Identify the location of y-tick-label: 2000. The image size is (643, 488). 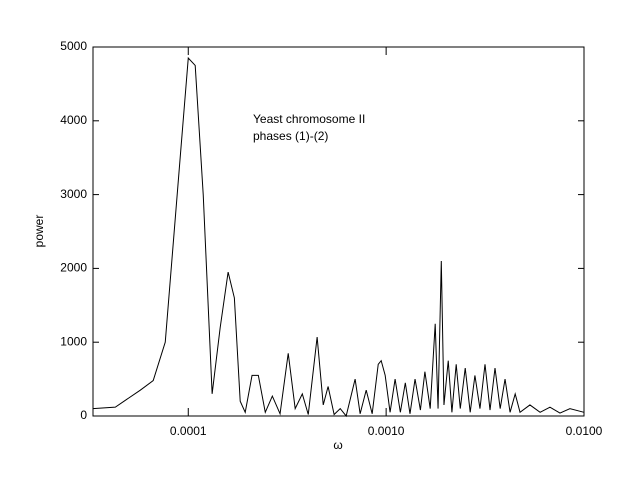
(73, 268).